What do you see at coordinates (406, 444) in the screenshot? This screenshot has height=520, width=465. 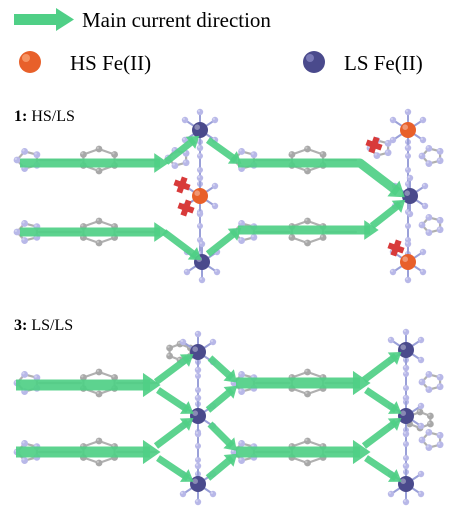 I see `chain-atom` at bounding box center [406, 444].